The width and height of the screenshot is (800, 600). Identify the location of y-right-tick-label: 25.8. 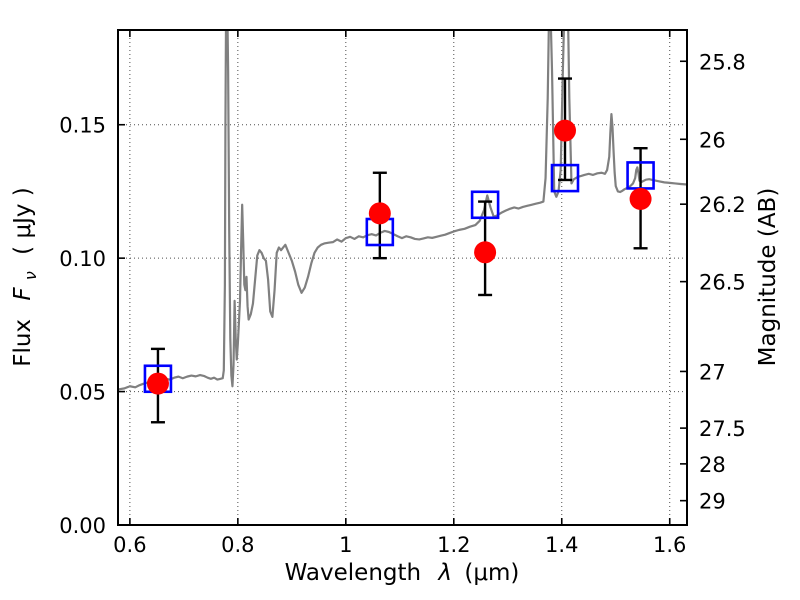
(722, 62).